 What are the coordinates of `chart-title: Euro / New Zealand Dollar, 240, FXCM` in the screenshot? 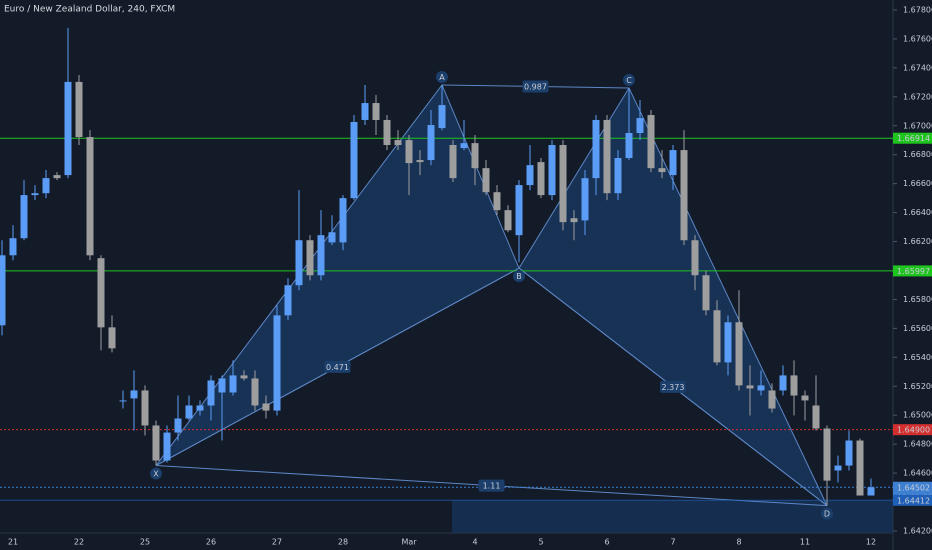 It's located at (89, 10).